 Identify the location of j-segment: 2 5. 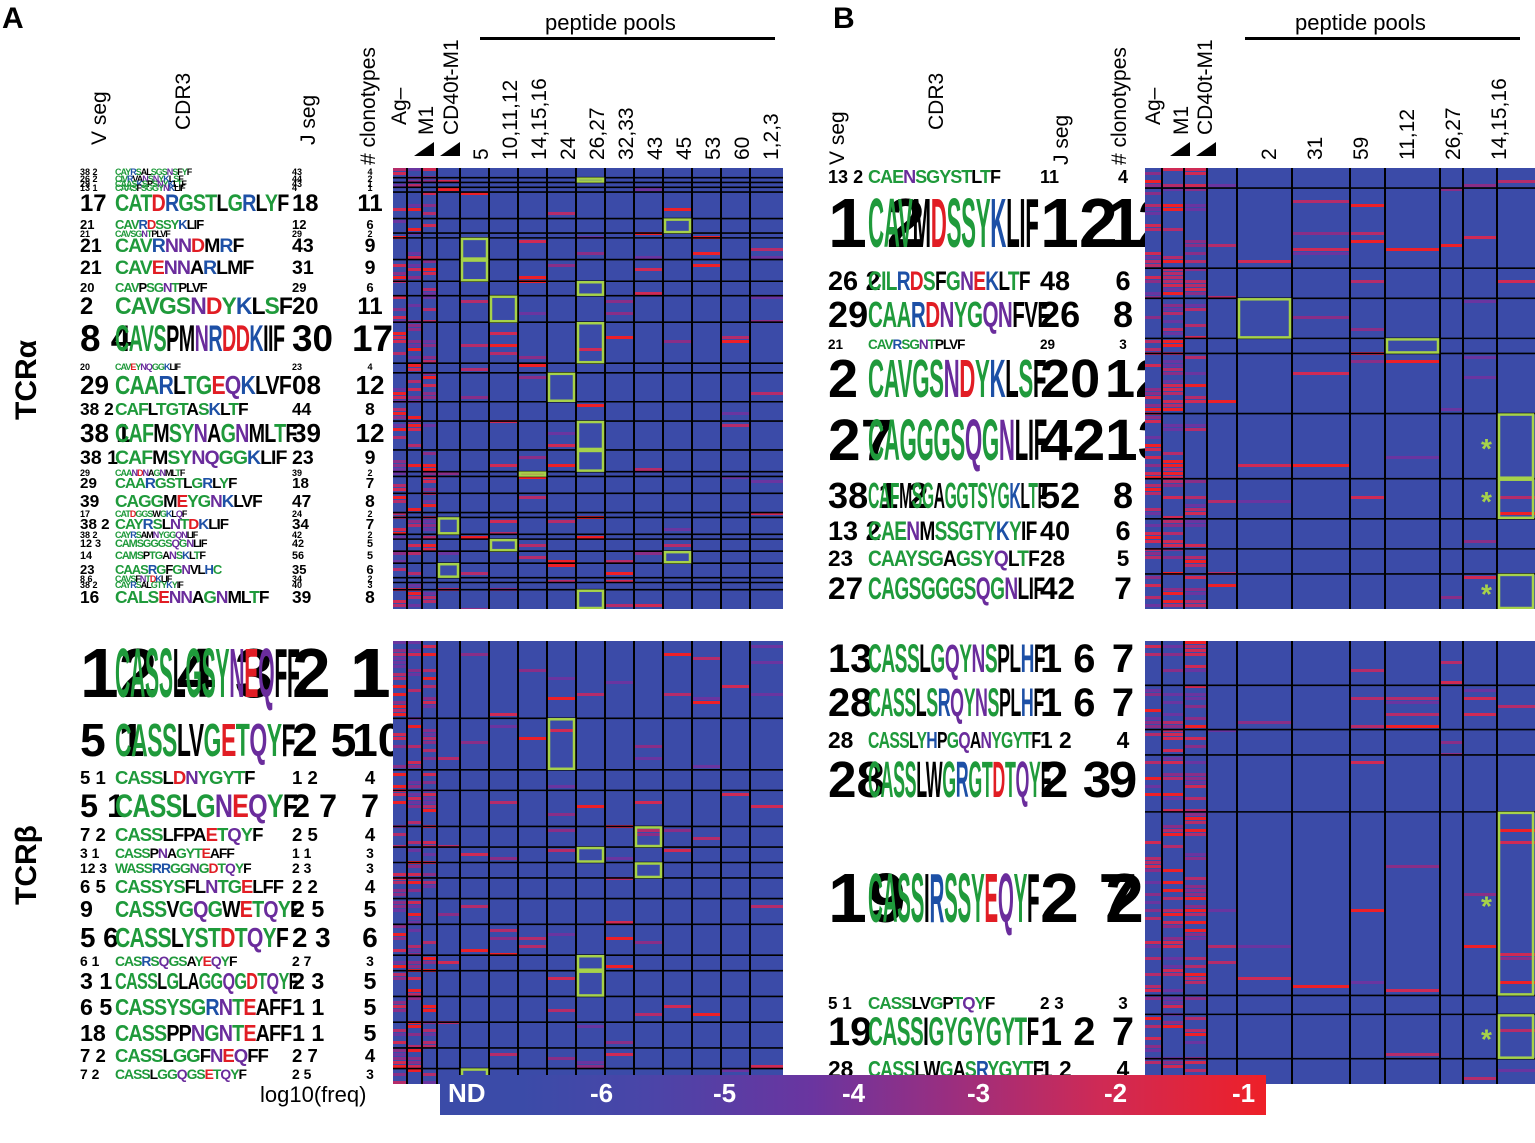
(305, 834).